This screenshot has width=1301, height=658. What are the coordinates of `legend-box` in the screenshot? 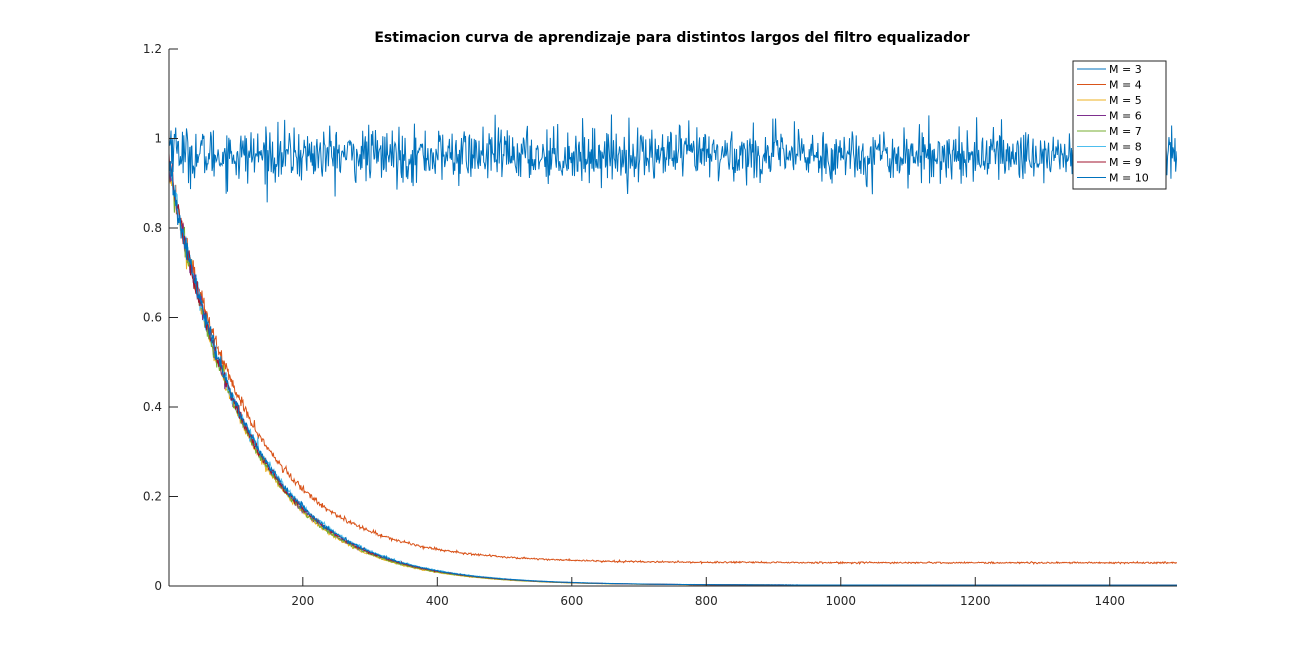 It's located at (1119, 125).